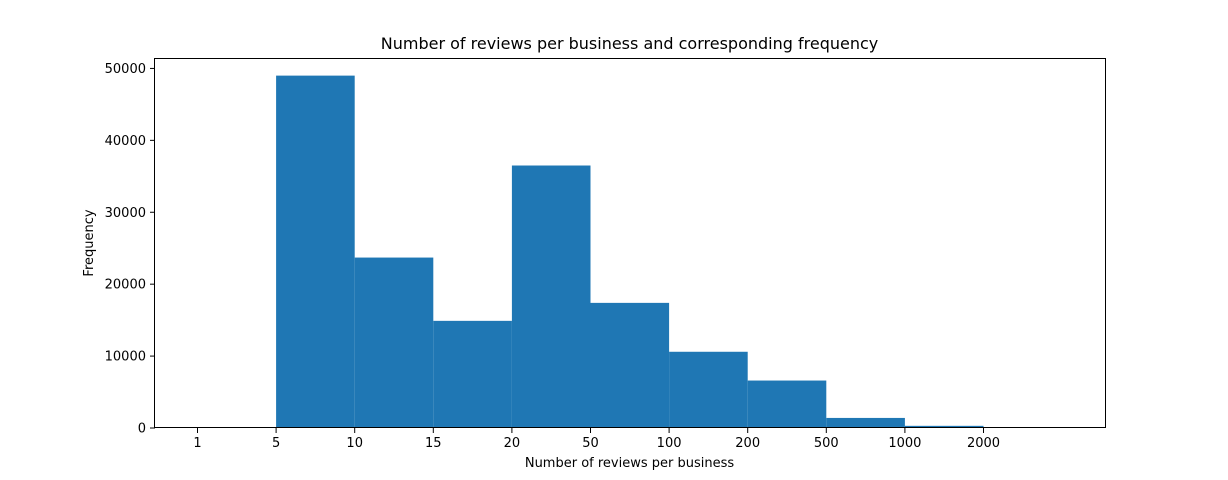  Describe the element at coordinates (590, 443) in the screenshot. I see `x-tick-label: 50` at that location.